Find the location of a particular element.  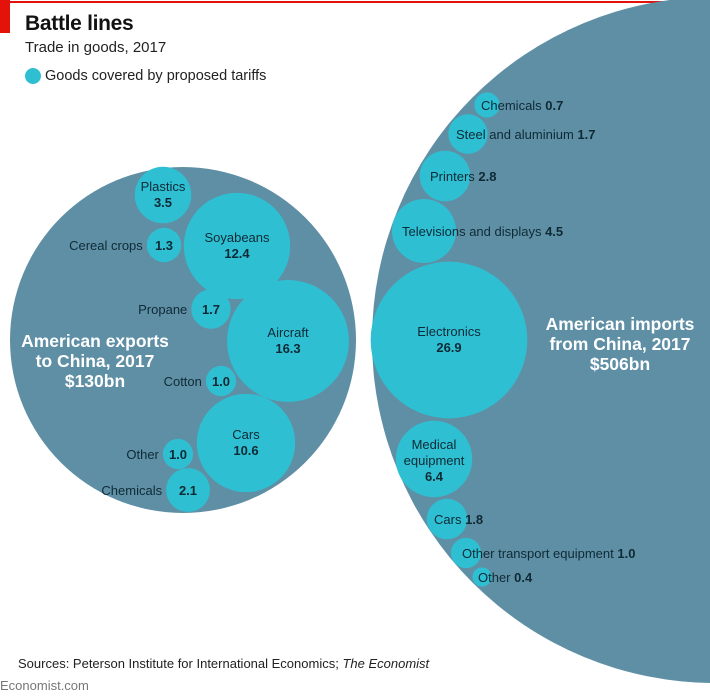

label-export-cotton: Cotton is located at coordinates (183, 381).